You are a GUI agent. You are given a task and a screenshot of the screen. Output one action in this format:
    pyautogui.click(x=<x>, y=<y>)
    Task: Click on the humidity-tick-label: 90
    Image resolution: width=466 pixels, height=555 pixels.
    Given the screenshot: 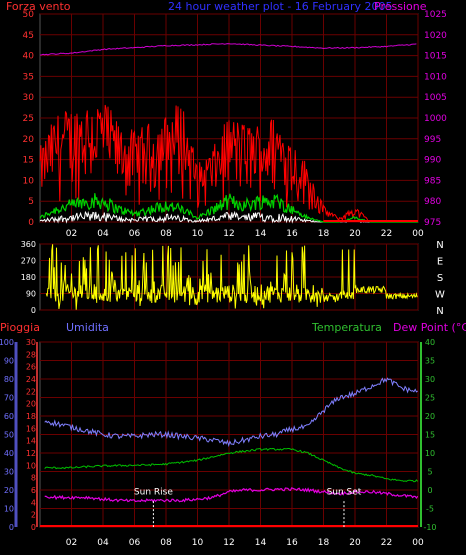 What is the action you would take?
    pyautogui.click(x=9, y=361)
    